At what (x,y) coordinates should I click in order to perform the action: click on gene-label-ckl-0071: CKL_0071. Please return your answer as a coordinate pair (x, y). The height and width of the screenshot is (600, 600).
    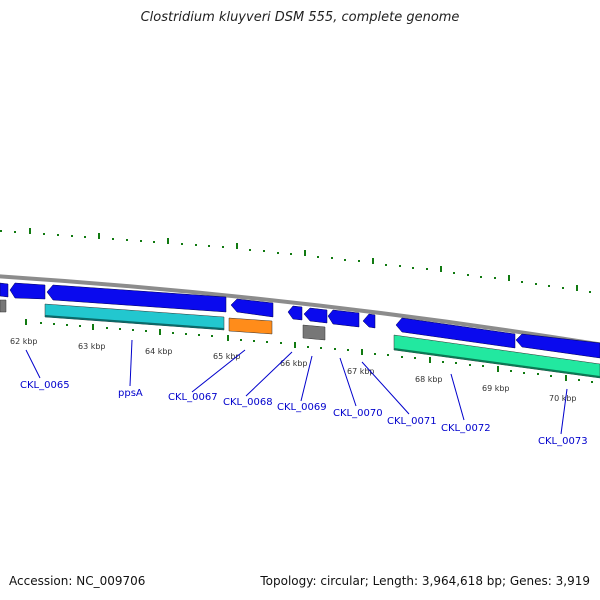
    Looking at the image, I should click on (412, 421).